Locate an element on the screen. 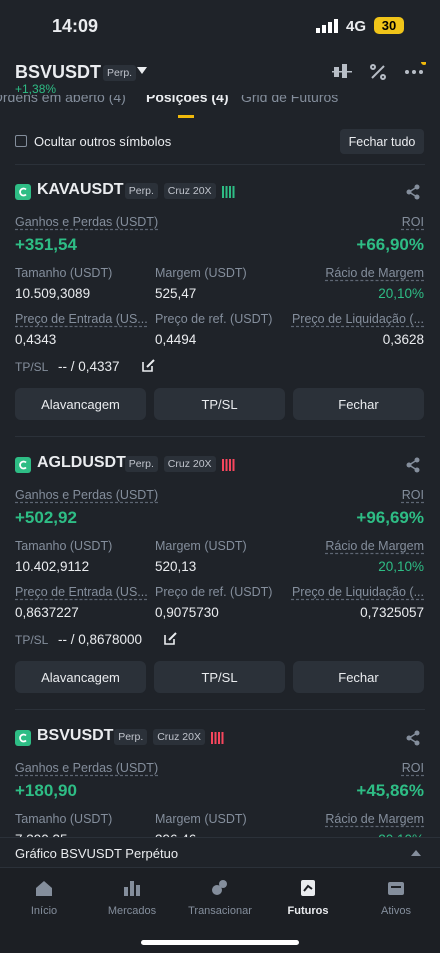 The width and height of the screenshot is (440, 953). field-value: 0,9075730 is located at coordinates (187, 612).